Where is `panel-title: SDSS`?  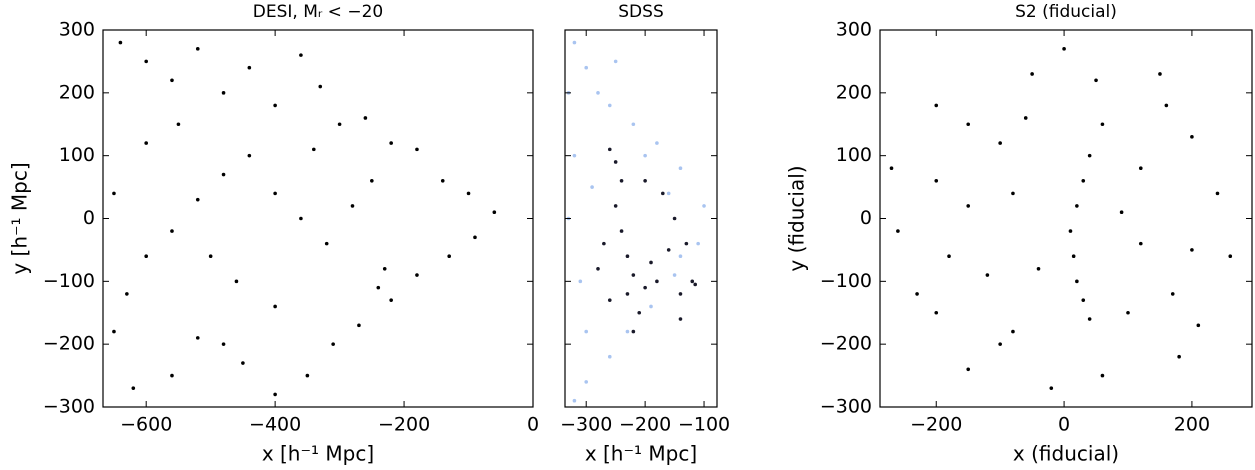
panel-title: SDSS is located at coordinates (640, 12).